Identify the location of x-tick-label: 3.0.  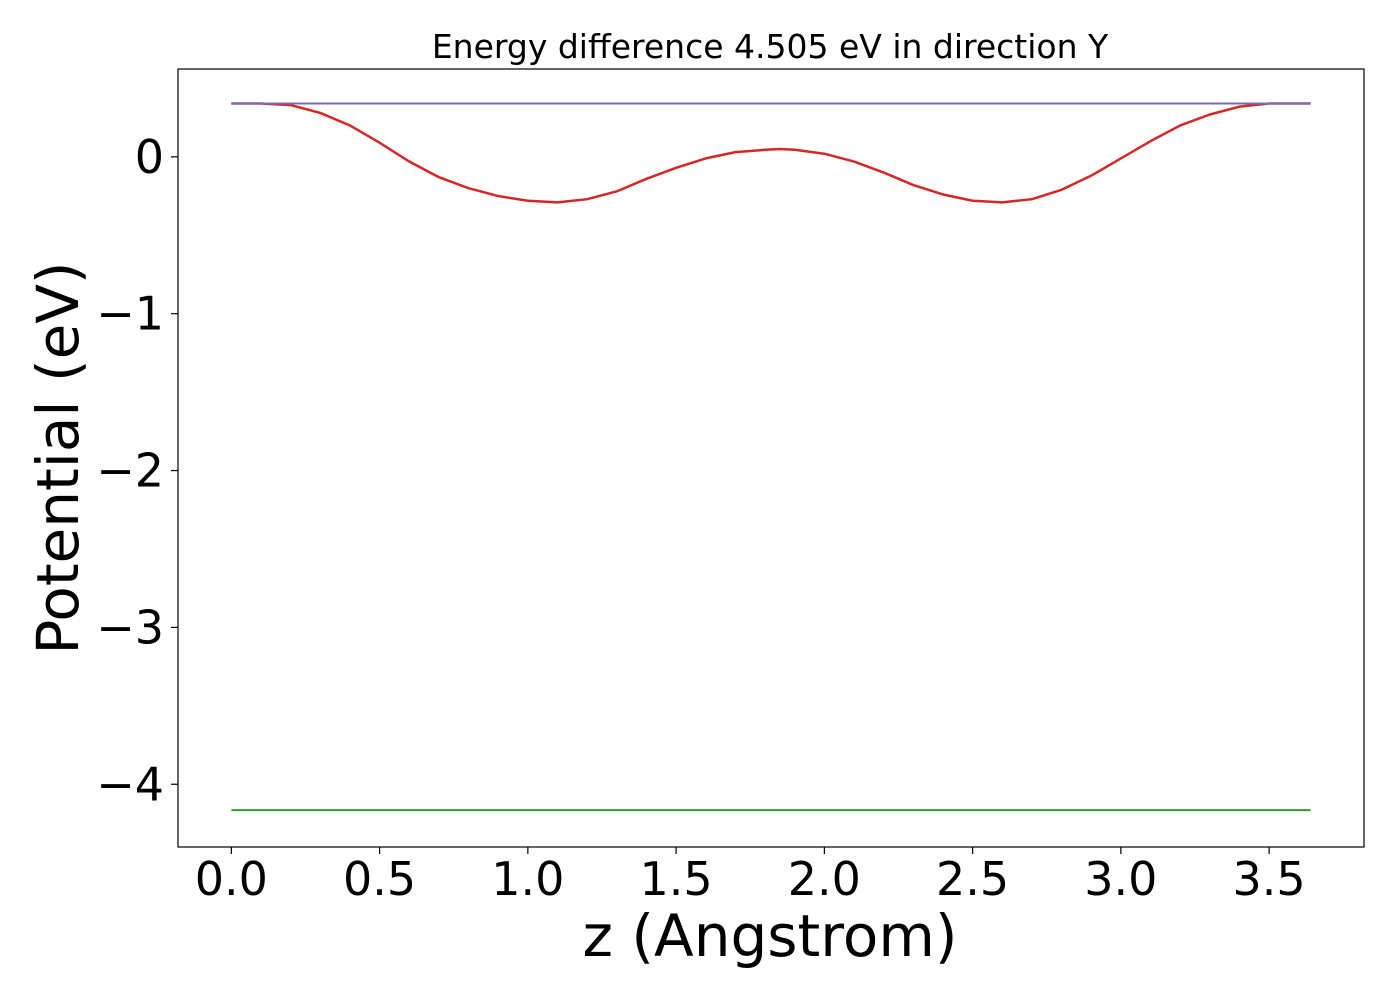
(1120, 879).